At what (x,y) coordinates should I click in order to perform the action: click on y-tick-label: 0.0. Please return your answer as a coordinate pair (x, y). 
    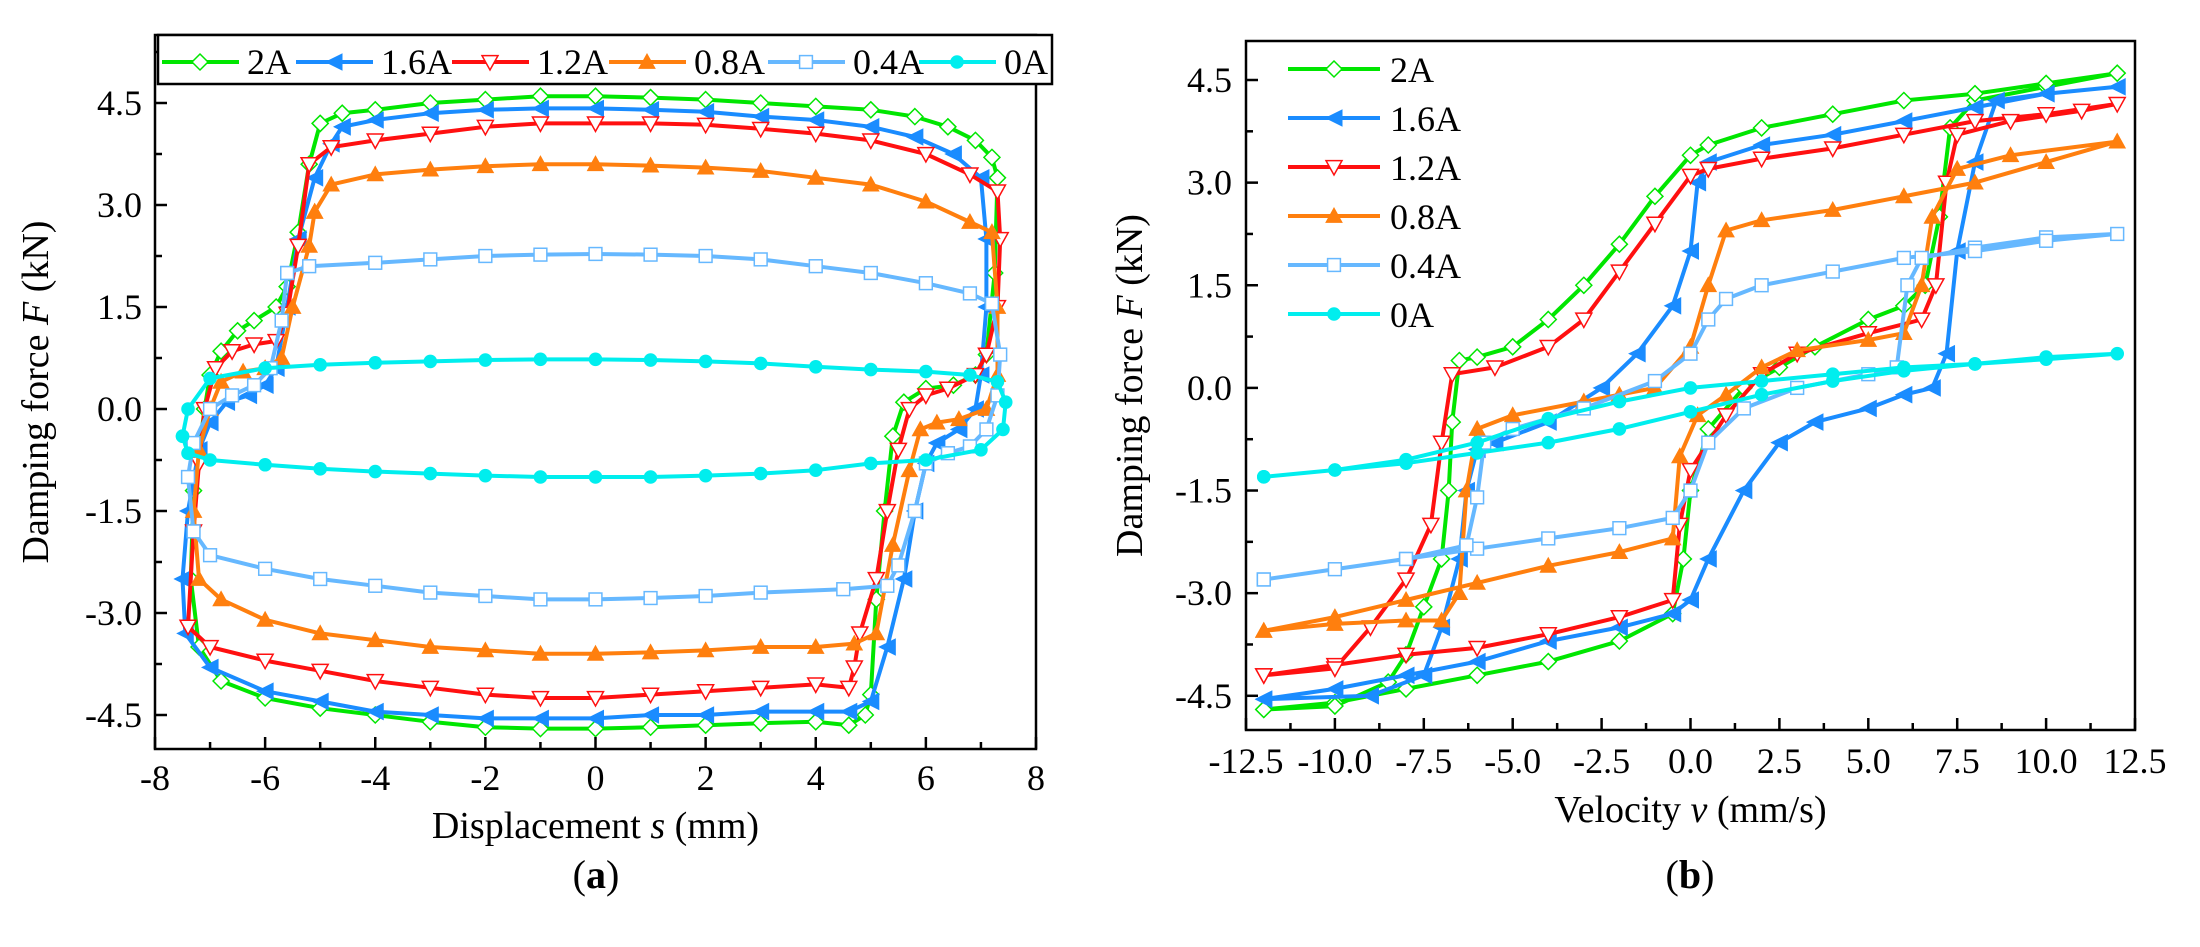
    Looking at the image, I should click on (1209, 388).